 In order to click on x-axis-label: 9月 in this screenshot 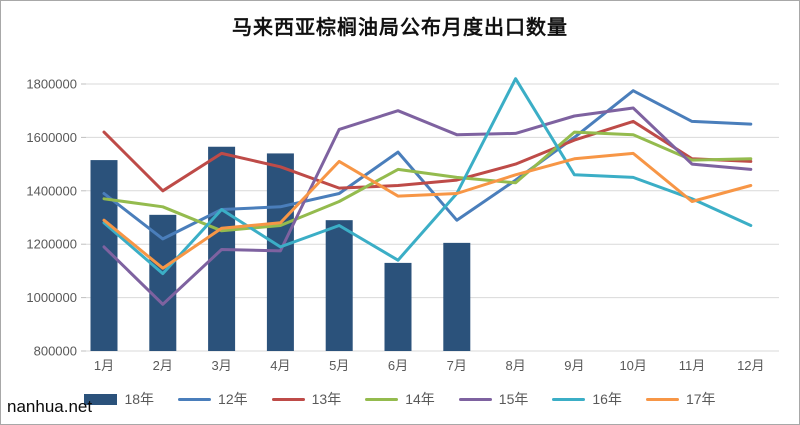, I will do `click(574, 365)`.